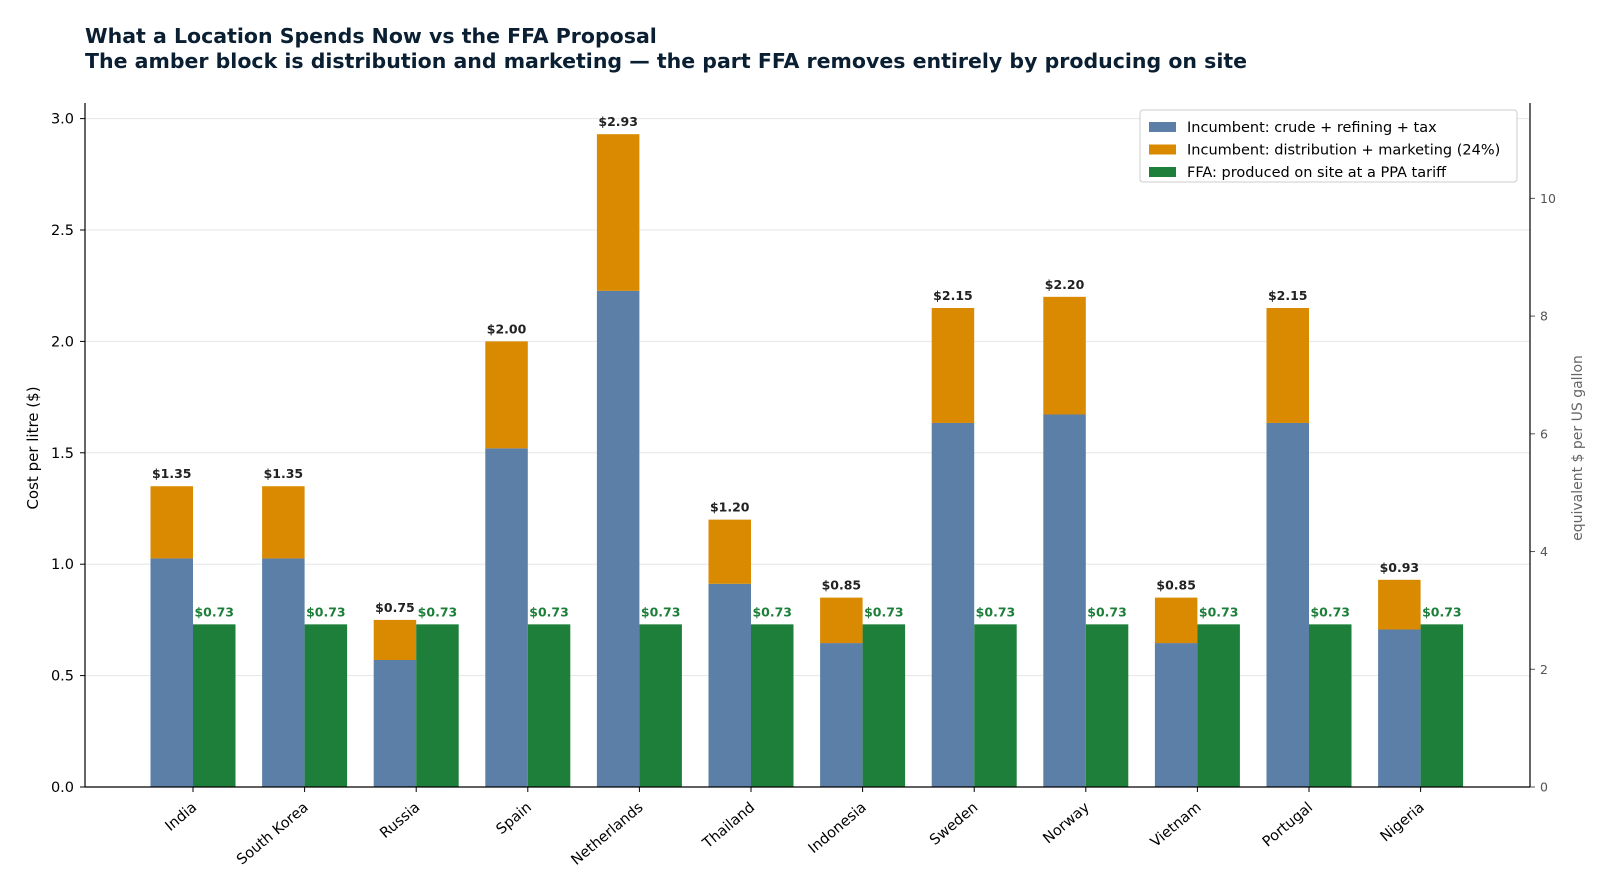 The image size is (1600, 891). I want to click on right-tick-label: 8, so click(1544, 316).